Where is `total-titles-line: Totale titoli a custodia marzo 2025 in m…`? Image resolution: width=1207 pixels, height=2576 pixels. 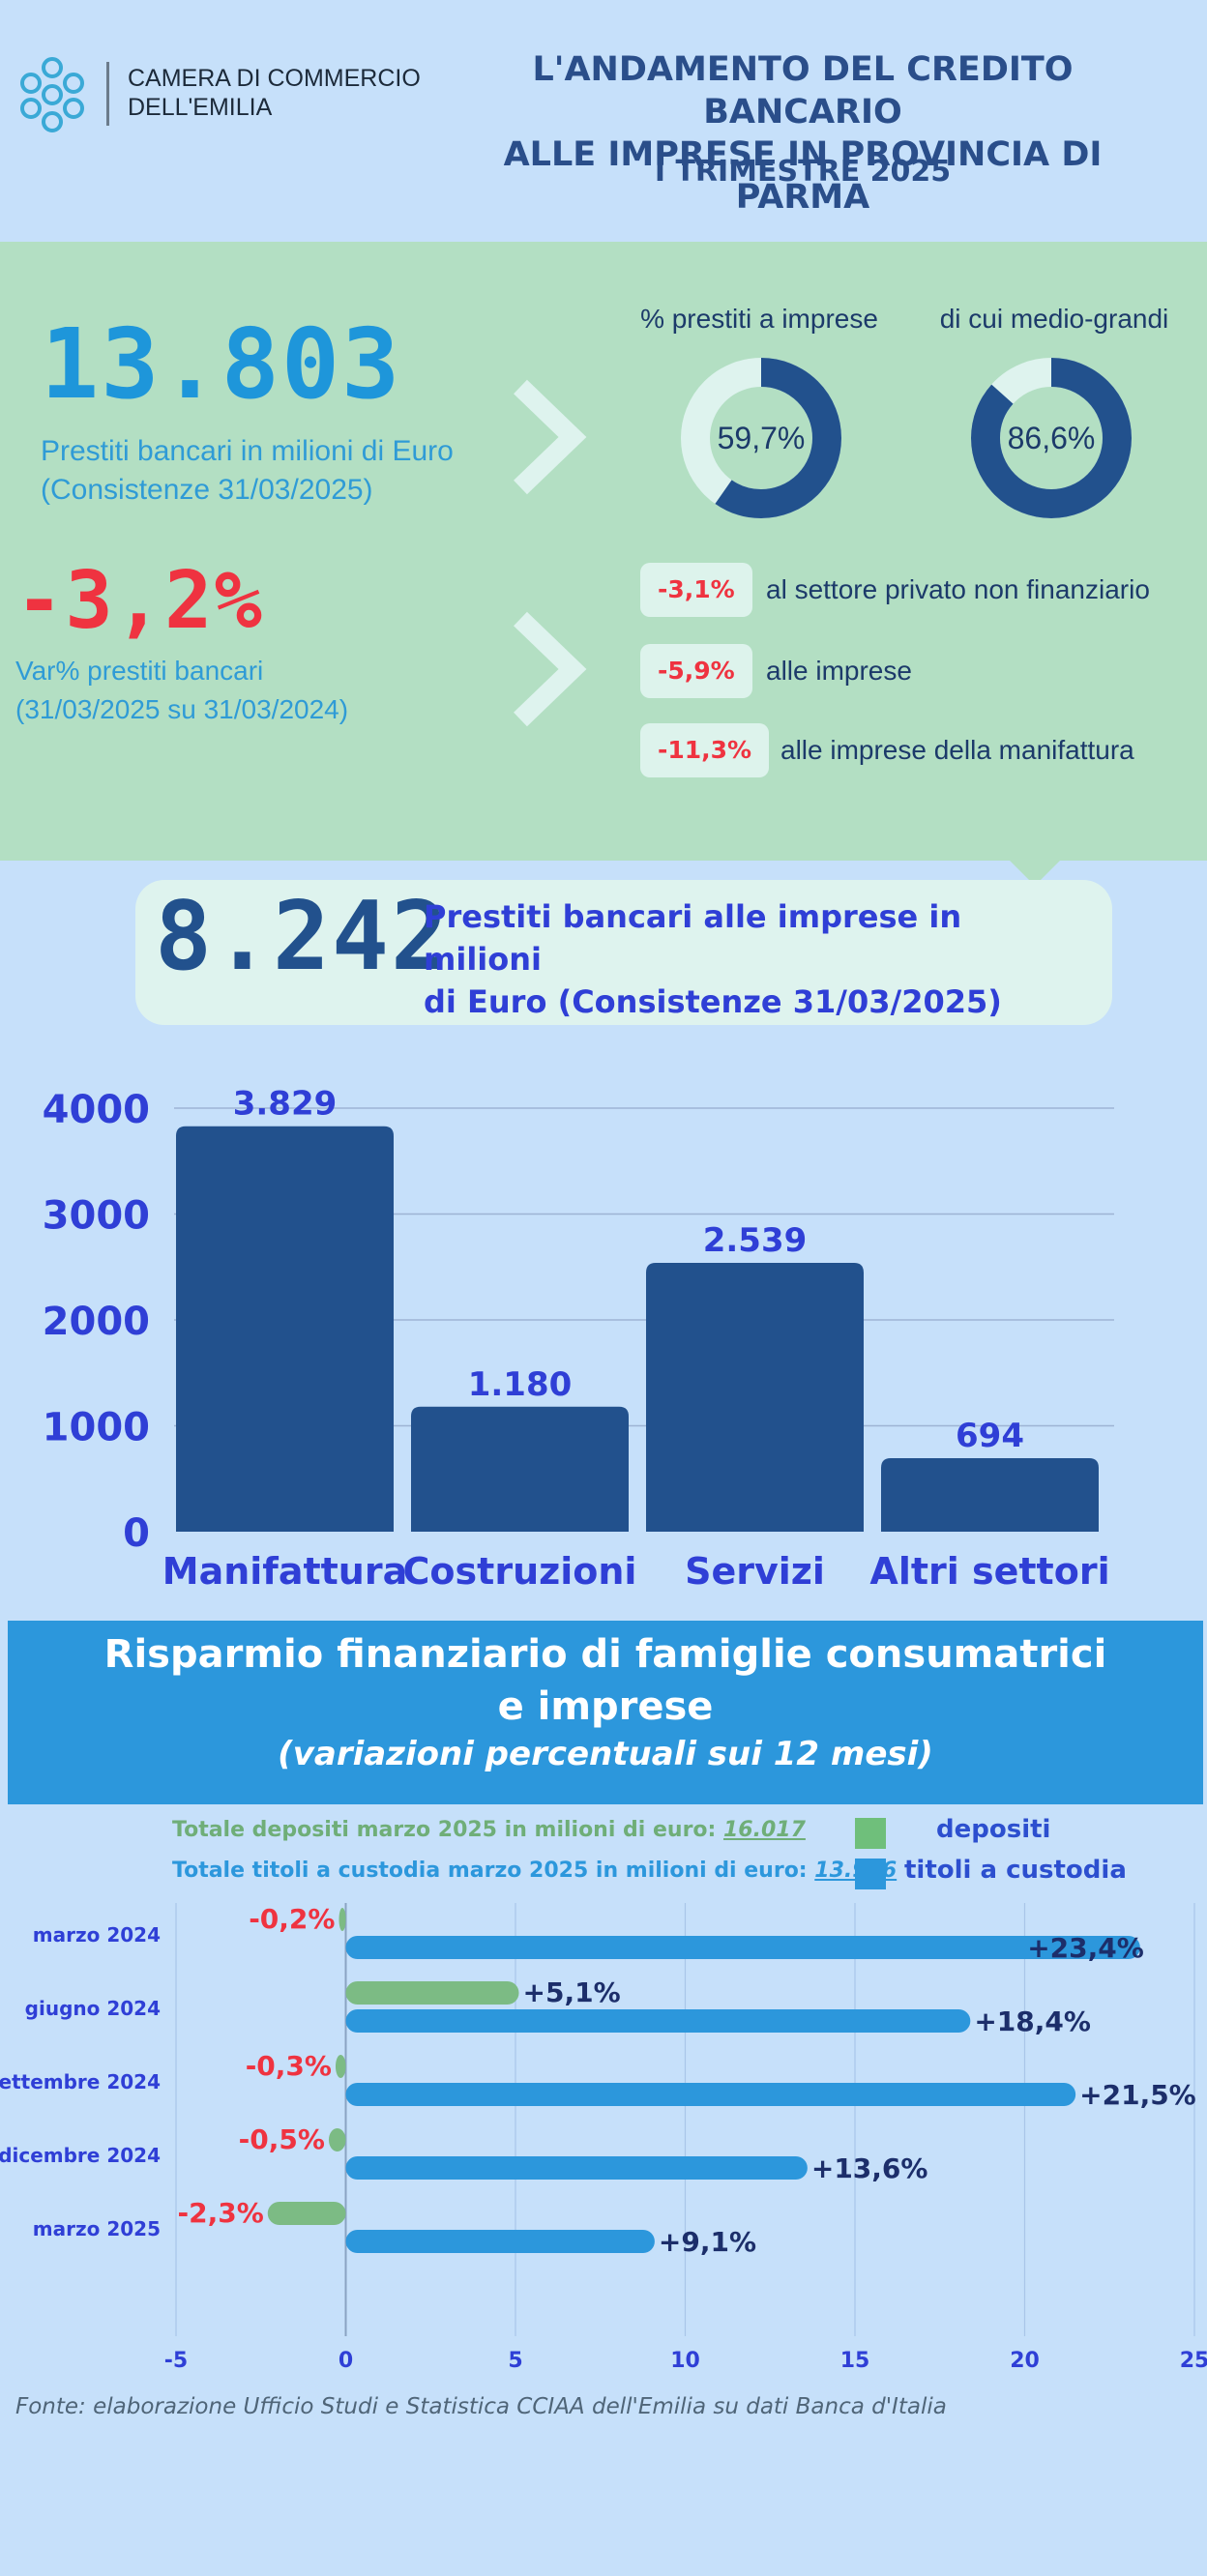
total-titles-line: Totale titoli a custodia marzo 2025 in m… is located at coordinates (534, 1871).